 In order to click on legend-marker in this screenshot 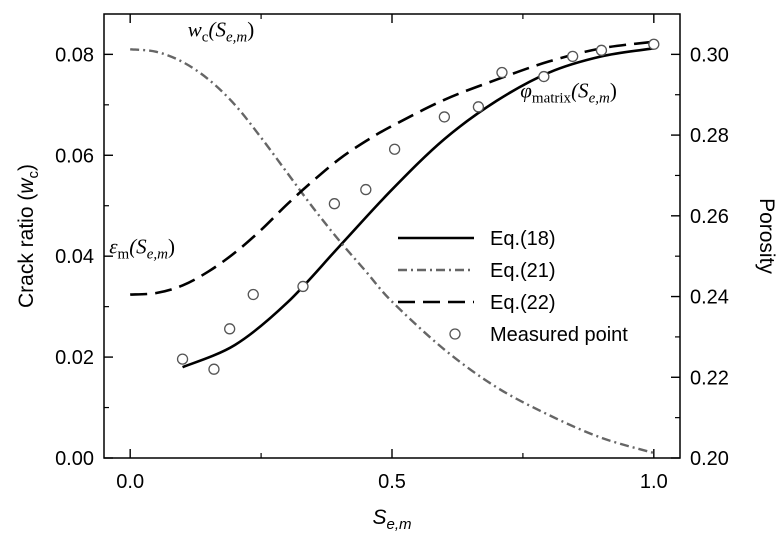, I will do `click(455, 334)`.